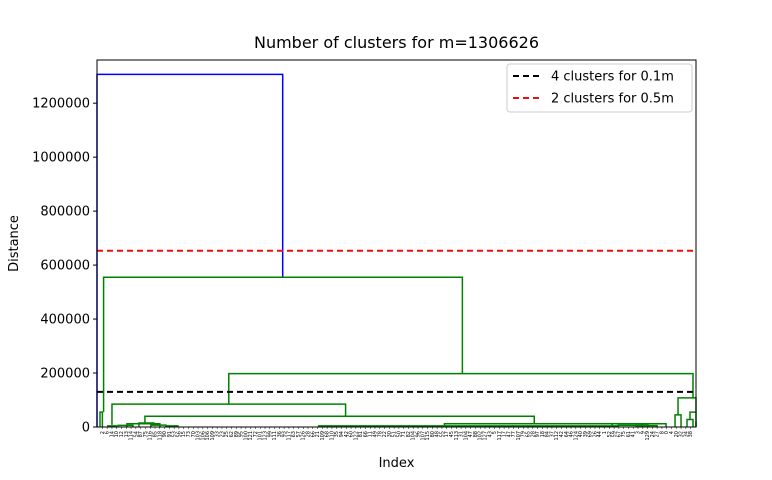  What do you see at coordinates (237, 434) in the screenshot?
I see `leaf-label: 89` at bounding box center [237, 434].